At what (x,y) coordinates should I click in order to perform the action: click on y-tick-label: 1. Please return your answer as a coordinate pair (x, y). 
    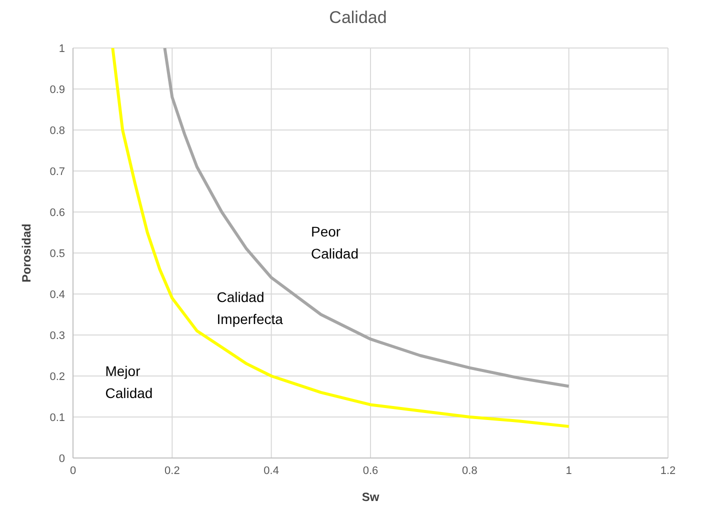
    Looking at the image, I should click on (61, 48).